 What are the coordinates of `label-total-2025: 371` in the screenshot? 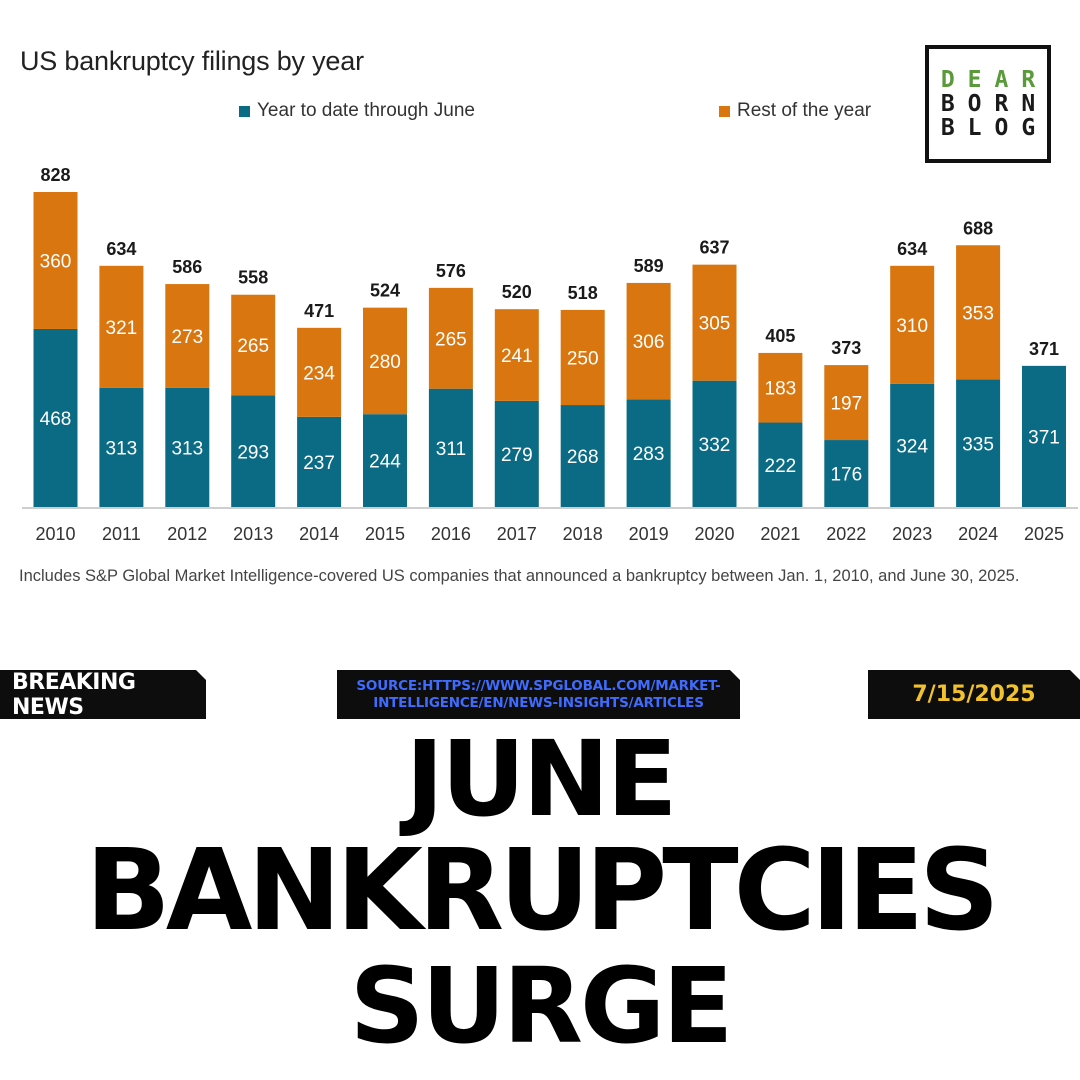 It's located at (1044, 349).